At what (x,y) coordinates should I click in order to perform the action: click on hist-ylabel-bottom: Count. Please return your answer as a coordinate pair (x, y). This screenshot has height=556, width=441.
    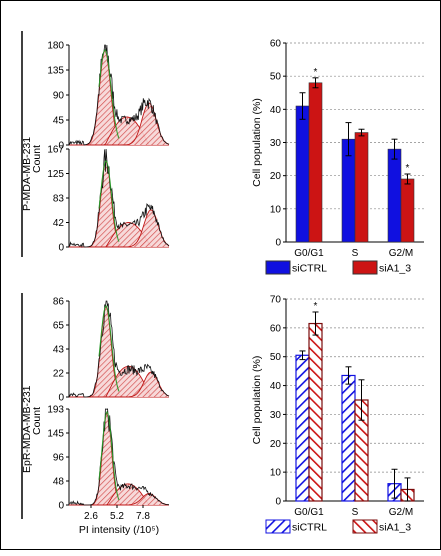
    Looking at the image, I should click on (37, 421).